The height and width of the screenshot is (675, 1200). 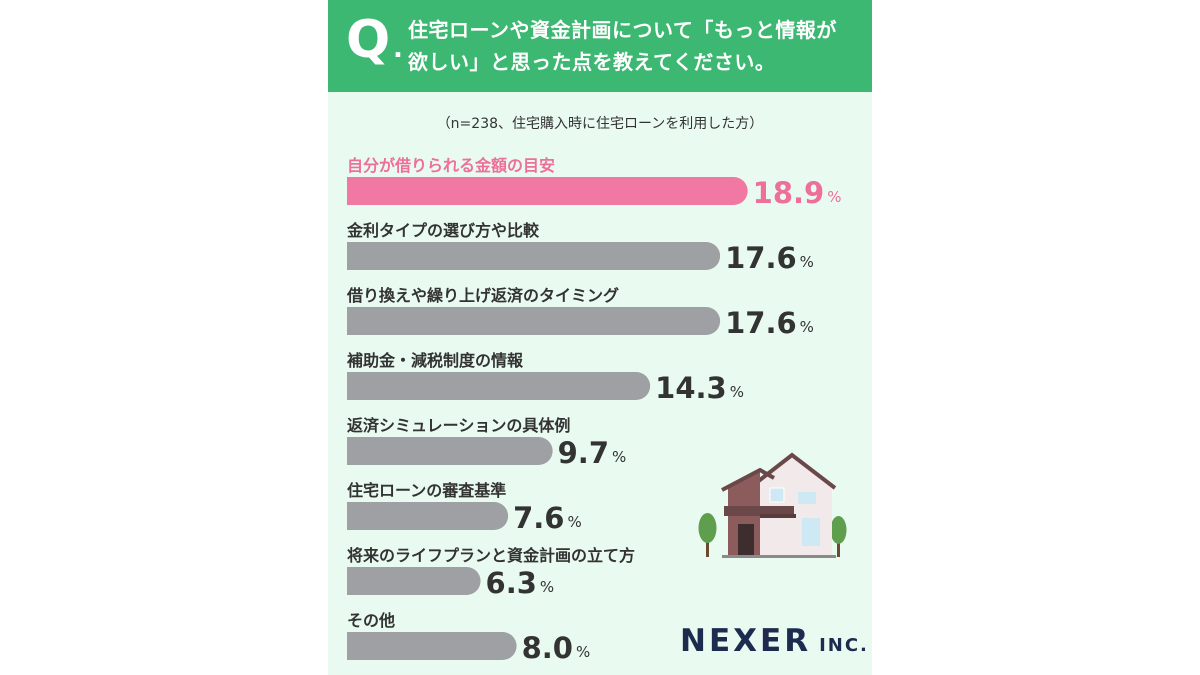 I want to click on nexer-logo: NEXER INC., so click(x=774, y=641).